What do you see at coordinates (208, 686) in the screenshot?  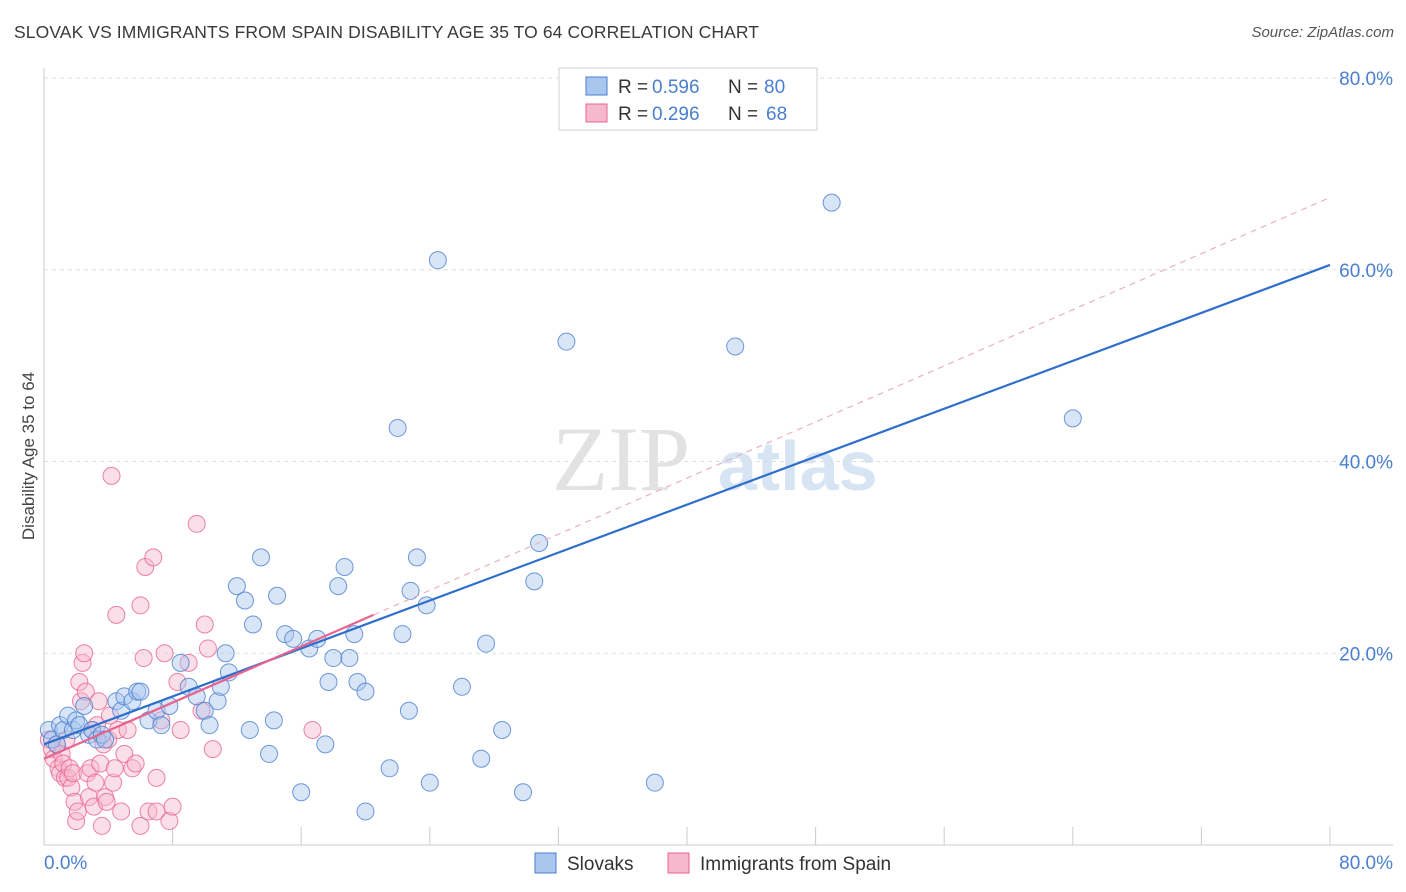 I see `trend-line-spain` at bounding box center [208, 686].